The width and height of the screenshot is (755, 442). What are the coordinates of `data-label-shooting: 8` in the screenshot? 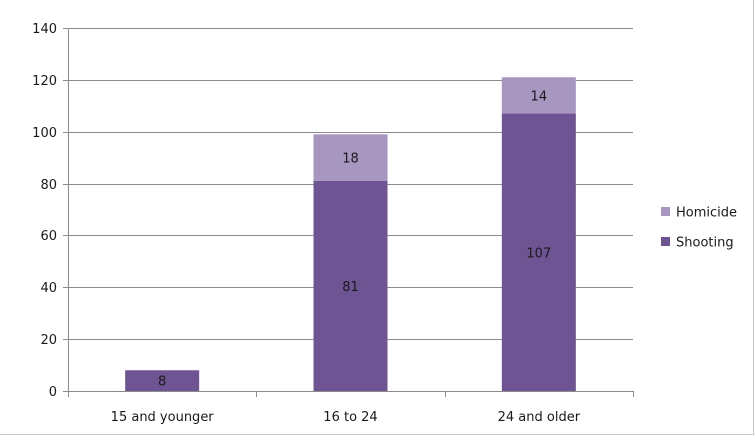 It's located at (162, 382).